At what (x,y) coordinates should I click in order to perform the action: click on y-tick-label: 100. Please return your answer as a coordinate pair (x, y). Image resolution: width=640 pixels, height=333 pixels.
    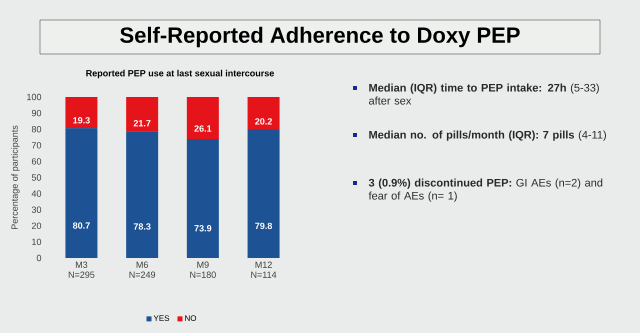
    Looking at the image, I should click on (34, 97).